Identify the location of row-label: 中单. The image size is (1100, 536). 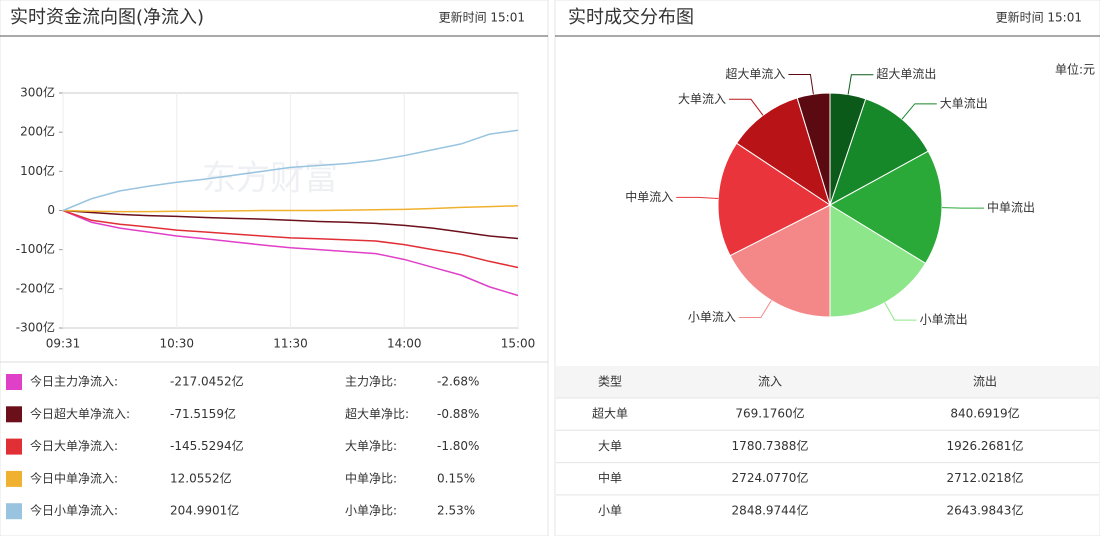
(610, 477).